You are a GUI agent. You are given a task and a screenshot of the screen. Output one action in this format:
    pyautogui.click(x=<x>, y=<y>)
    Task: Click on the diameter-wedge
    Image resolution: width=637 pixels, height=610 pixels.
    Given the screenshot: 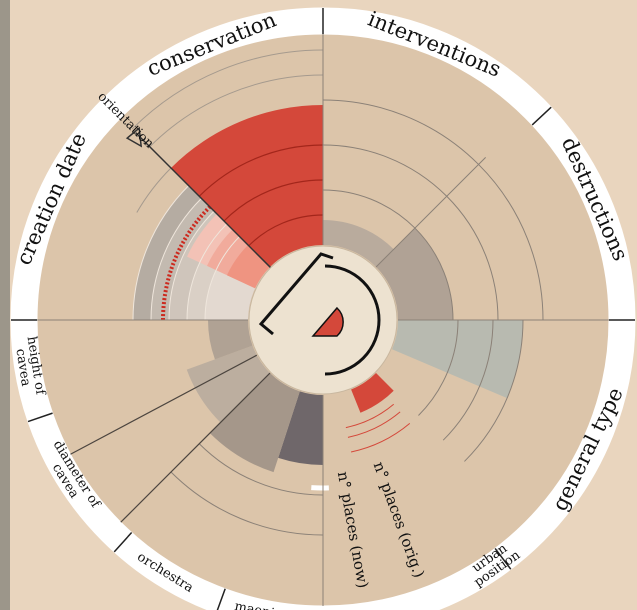 What is the action you would take?
    pyautogui.click(x=228, y=384)
    